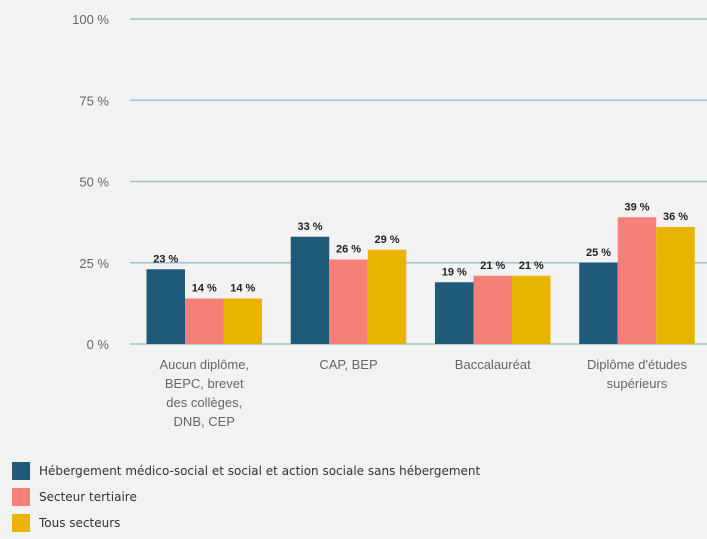  I want to click on y-tick-label-25: 25 %, so click(94, 263).